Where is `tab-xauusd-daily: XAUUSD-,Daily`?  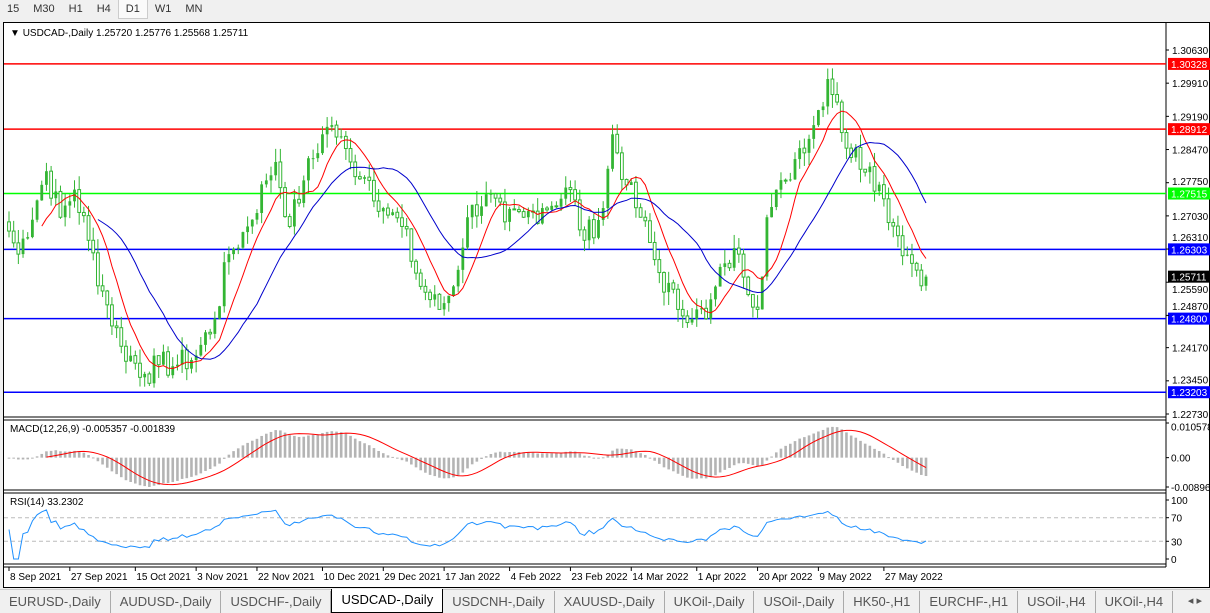
tab-xauusd-daily: XAUUSD-,Daily is located at coordinates (610, 602).